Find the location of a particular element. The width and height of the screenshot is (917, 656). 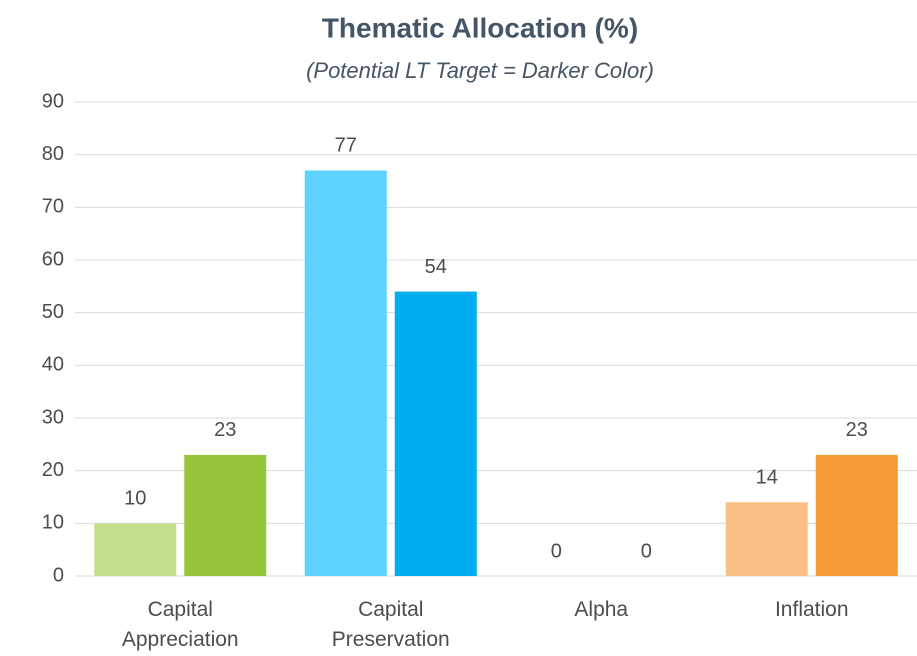

data-label: 14 is located at coordinates (767, 478).